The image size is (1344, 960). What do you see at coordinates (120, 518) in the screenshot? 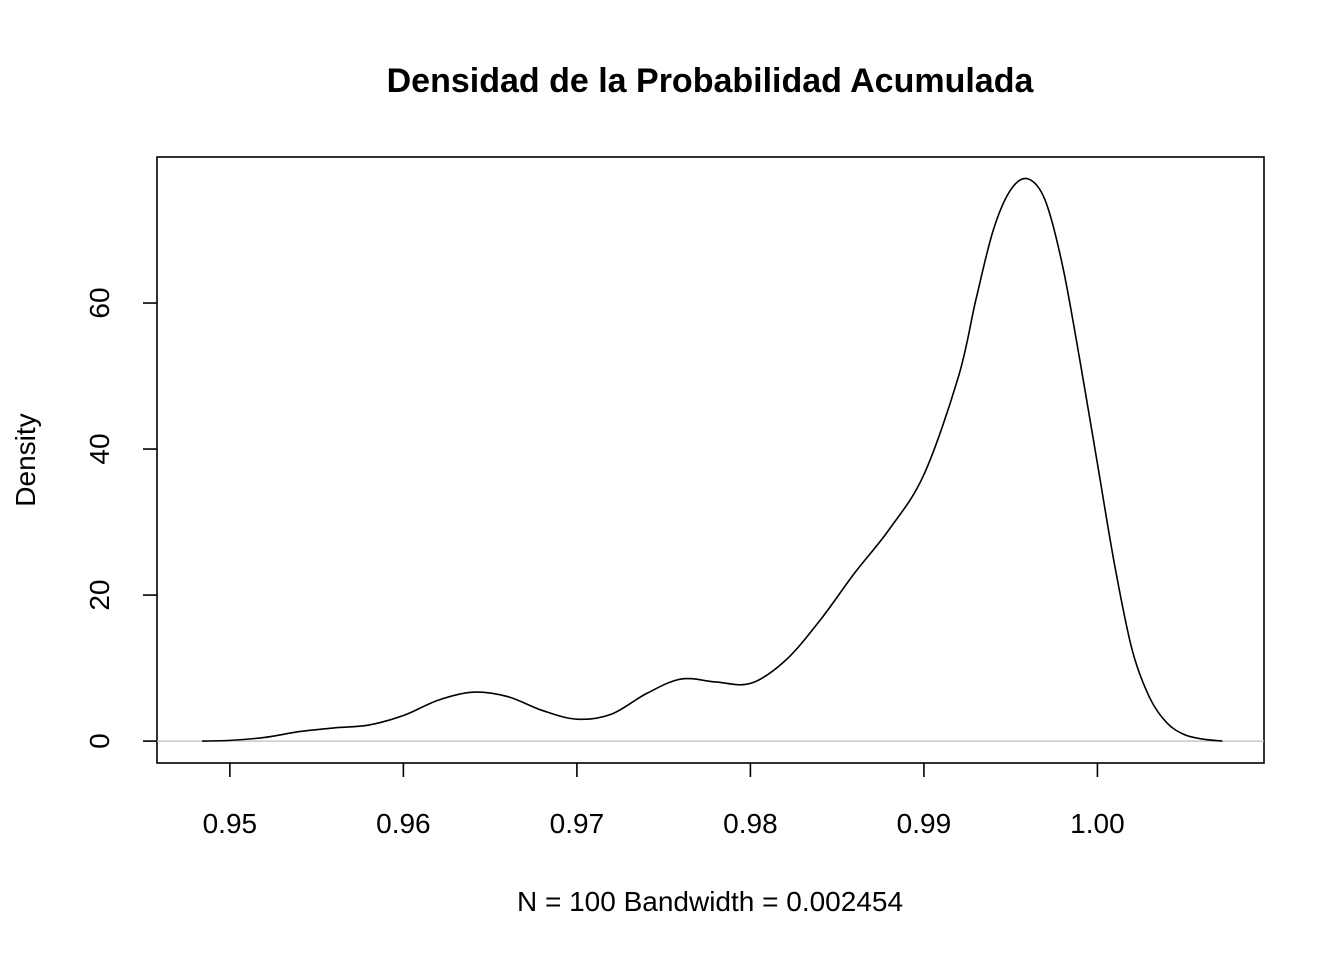
I see `y-axis: 0 20 40 60` at bounding box center [120, 518].